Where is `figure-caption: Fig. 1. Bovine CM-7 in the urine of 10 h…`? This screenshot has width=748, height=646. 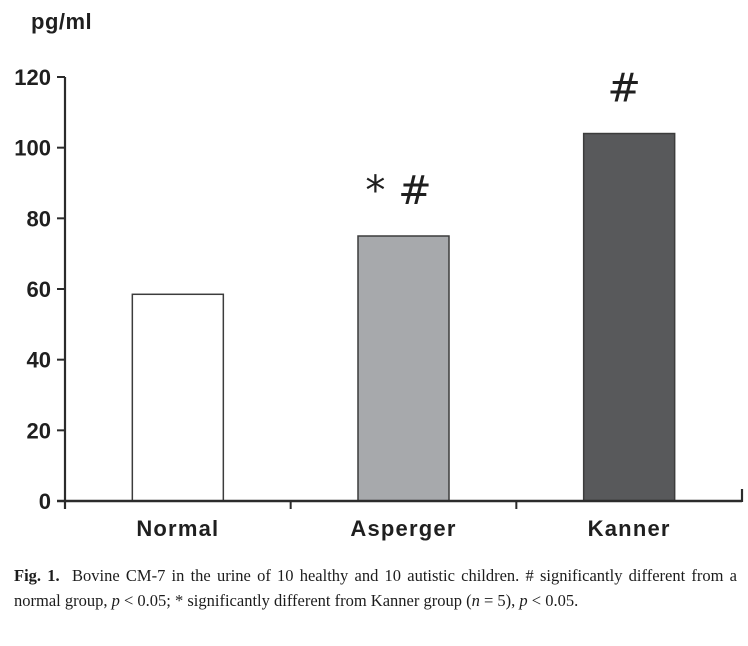
figure-caption: Fig. 1. Bovine CM-7 in the urine of 10 h… is located at coordinates (375, 588).